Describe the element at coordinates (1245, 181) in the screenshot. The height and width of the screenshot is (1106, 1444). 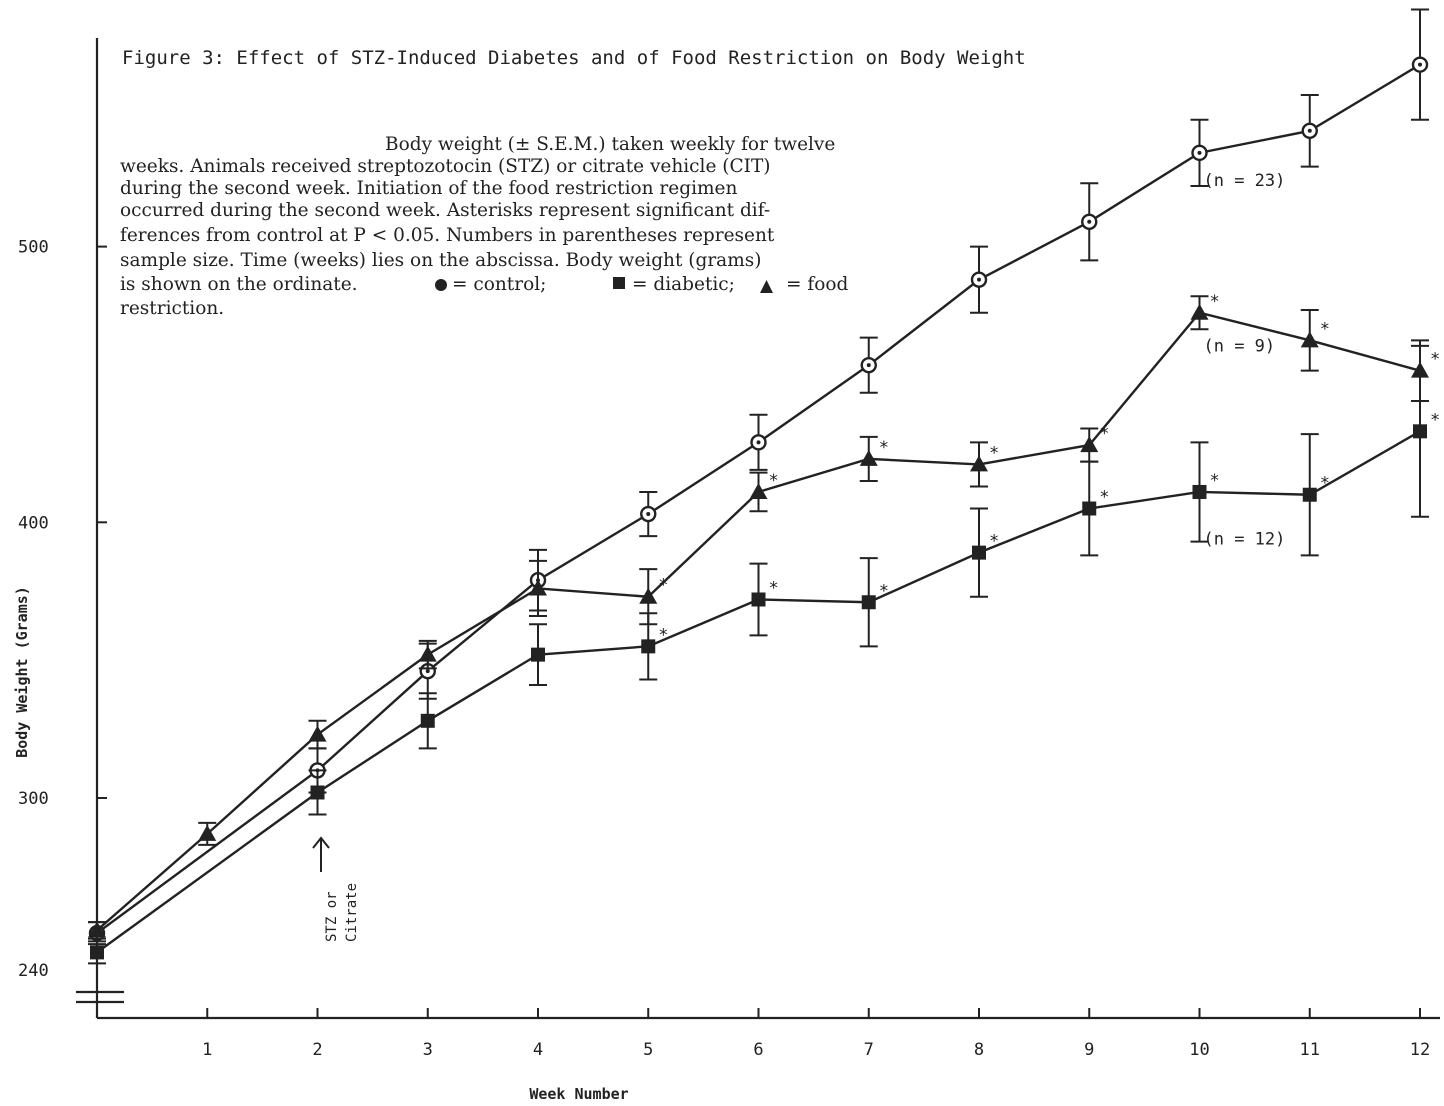
I see `sample-size-label: (n = 23)` at that location.